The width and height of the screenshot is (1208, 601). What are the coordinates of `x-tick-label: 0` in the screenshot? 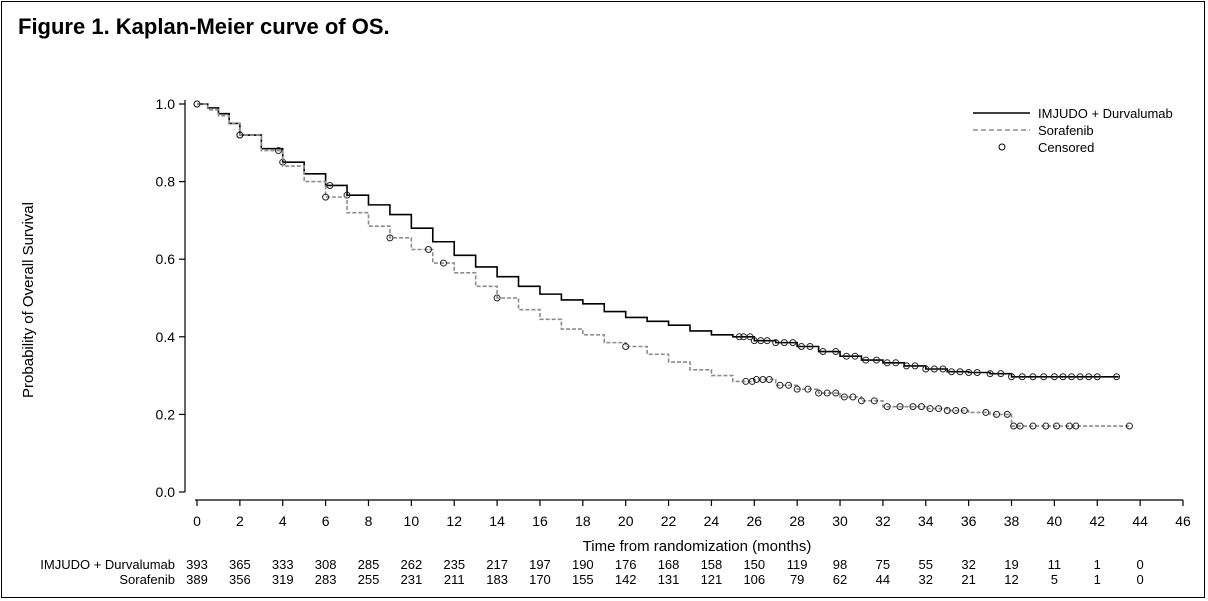 It's located at (197, 521).